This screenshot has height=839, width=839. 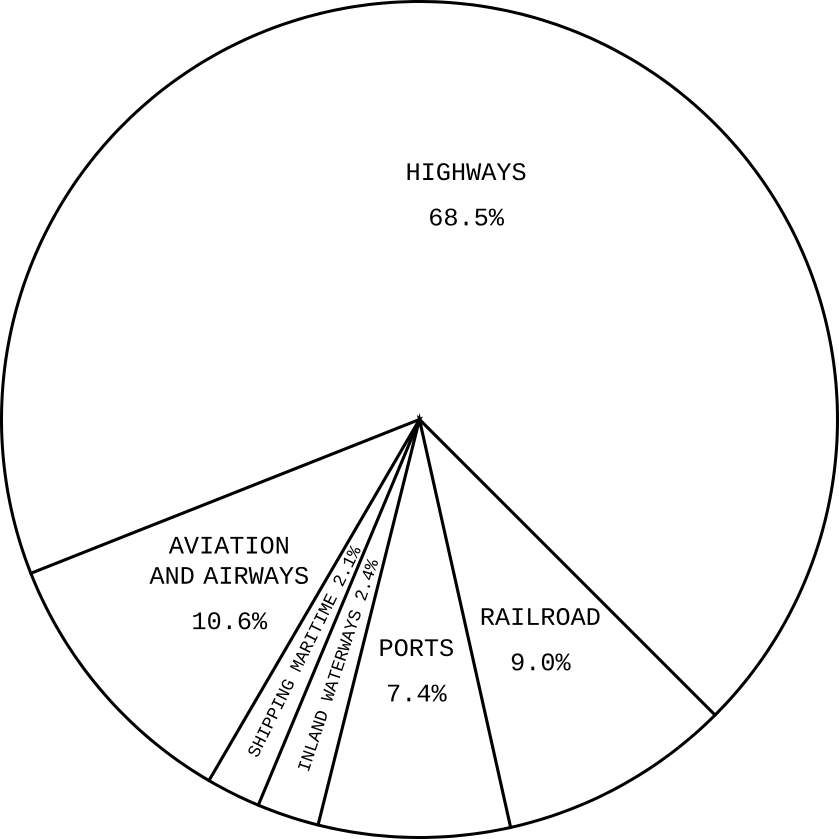 What do you see at coordinates (228, 560) in the screenshot?
I see `slice-label: AVIATION AND AIRWAYS` at bounding box center [228, 560].